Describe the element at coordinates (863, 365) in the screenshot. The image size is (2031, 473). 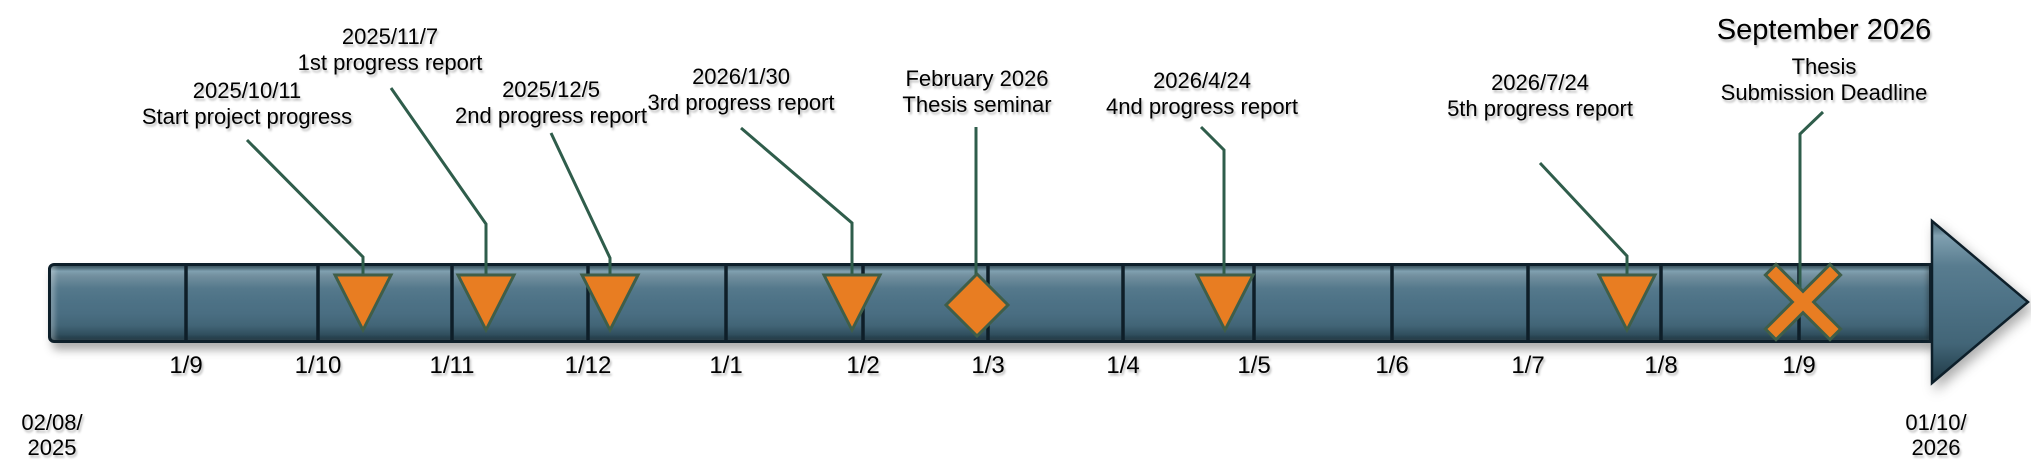
I see `month-label: 1/2` at that location.